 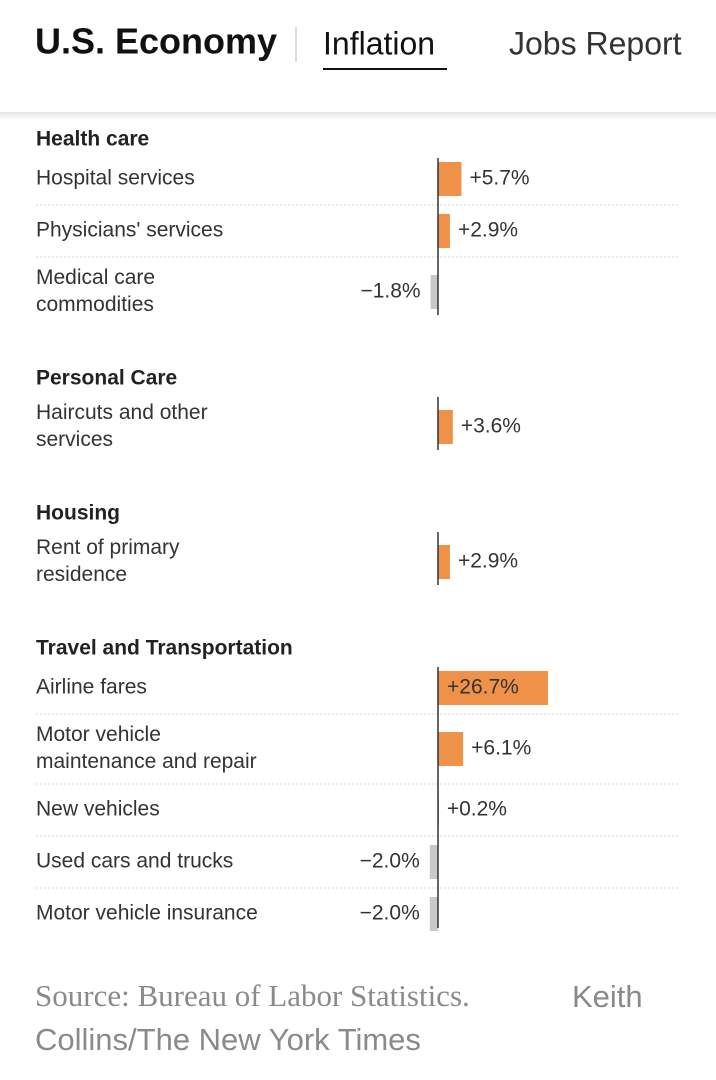 What do you see at coordinates (390, 291) in the screenshot?
I see `value-label: −1.8%` at bounding box center [390, 291].